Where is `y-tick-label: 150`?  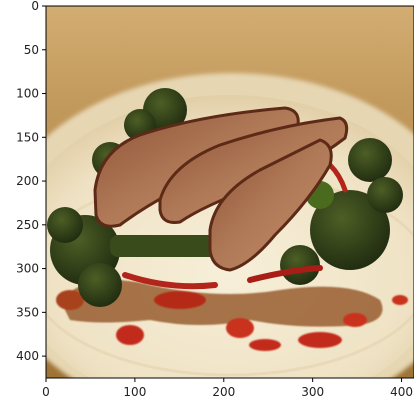
y-tick-label: 150 is located at coordinates (27, 137).